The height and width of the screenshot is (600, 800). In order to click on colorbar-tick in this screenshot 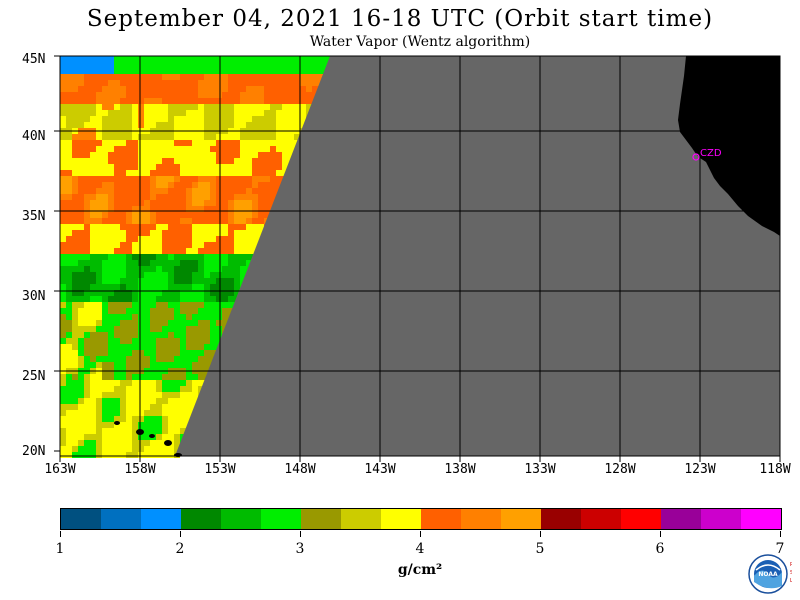, I will do `click(420, 534)`.